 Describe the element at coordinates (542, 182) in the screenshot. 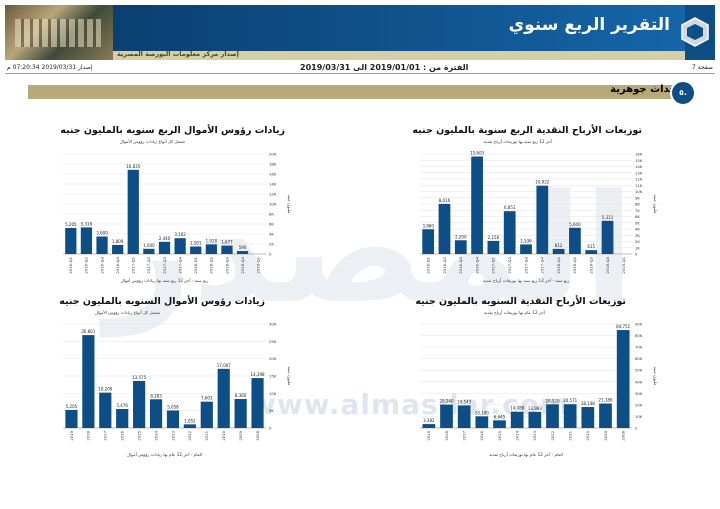

I see `data-label: 10,922` at that location.